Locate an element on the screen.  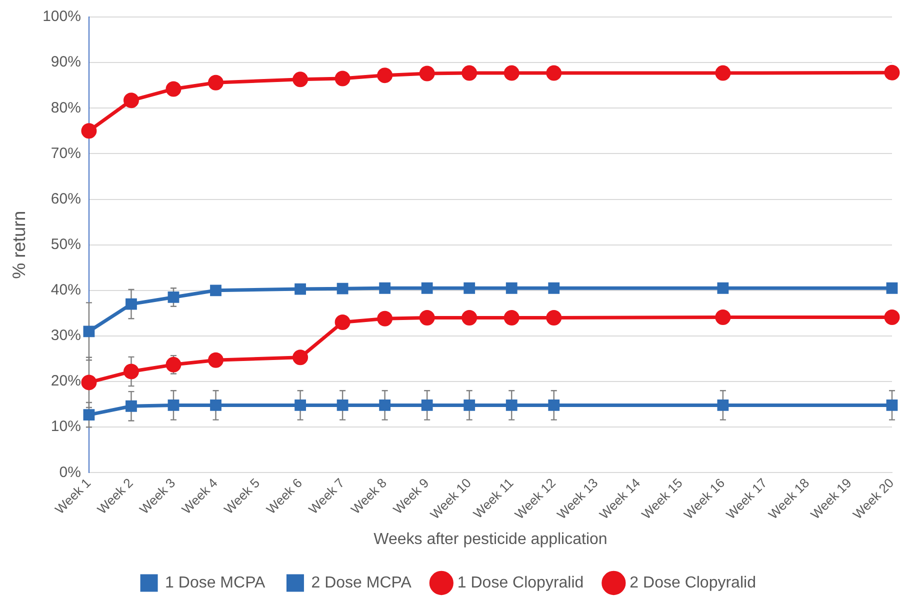
legend-label: 2 Dose MCPA is located at coordinates (361, 583).